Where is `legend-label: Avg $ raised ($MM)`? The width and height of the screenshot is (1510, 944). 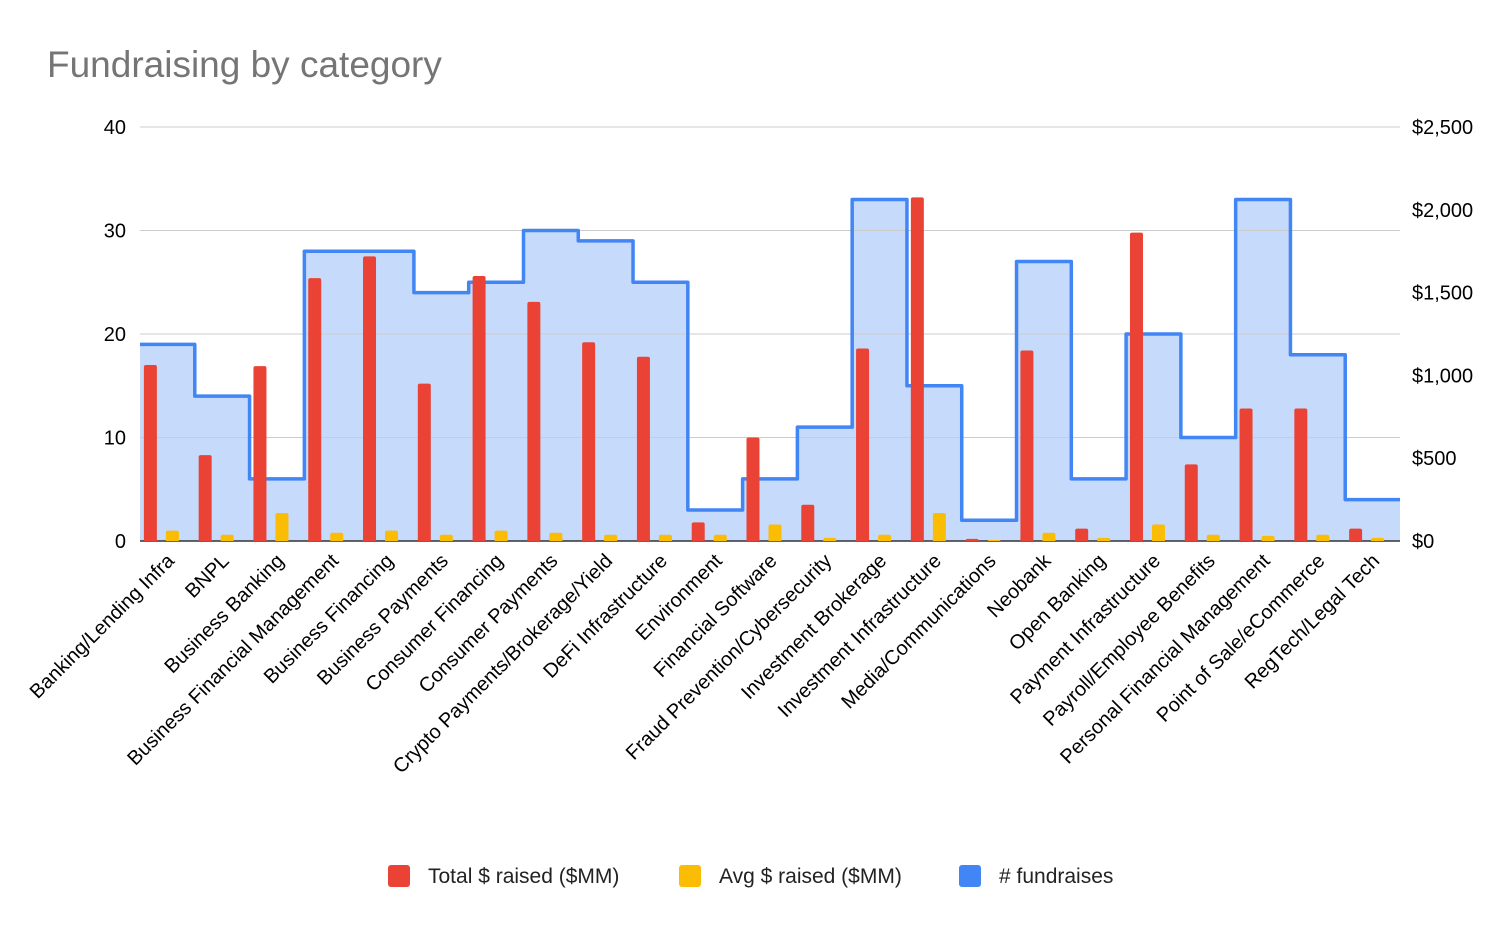 legend-label: Avg $ raised ($MM) is located at coordinates (810, 876).